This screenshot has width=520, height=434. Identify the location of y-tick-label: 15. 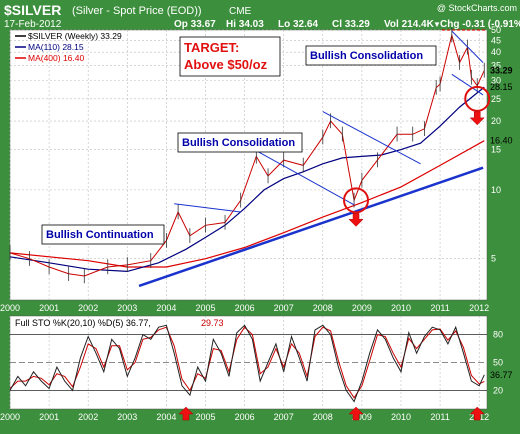
(496, 150).